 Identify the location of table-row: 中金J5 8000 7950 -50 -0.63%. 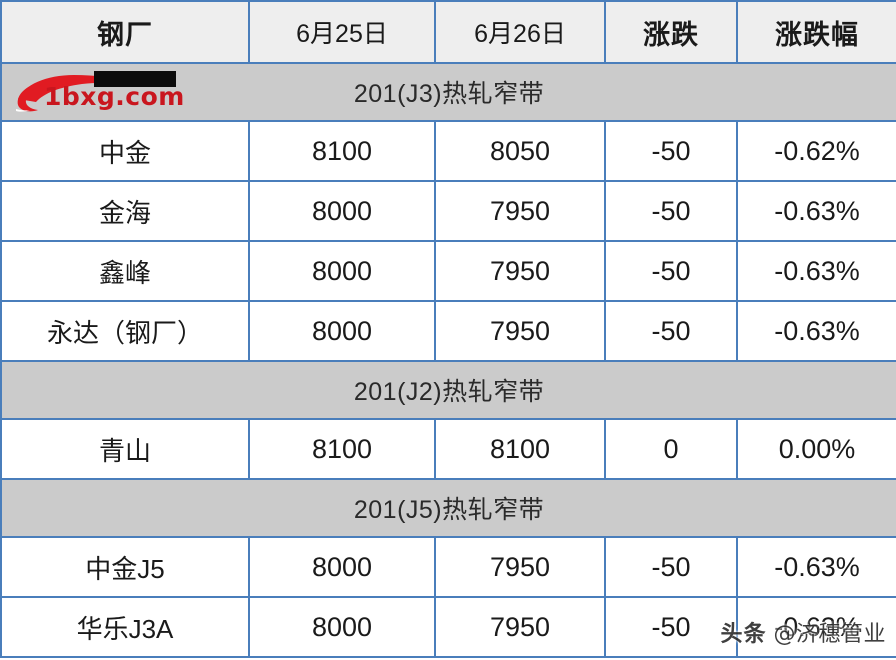
(448, 567).